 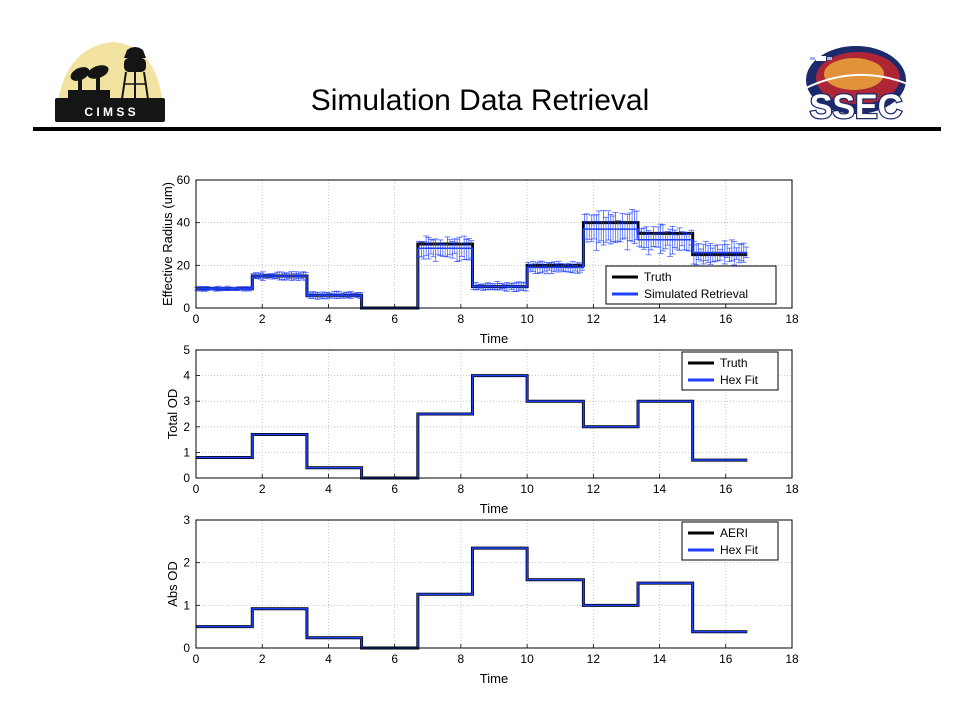 What do you see at coordinates (184, 180) in the screenshot?
I see `y-tick-label: 60` at bounding box center [184, 180].